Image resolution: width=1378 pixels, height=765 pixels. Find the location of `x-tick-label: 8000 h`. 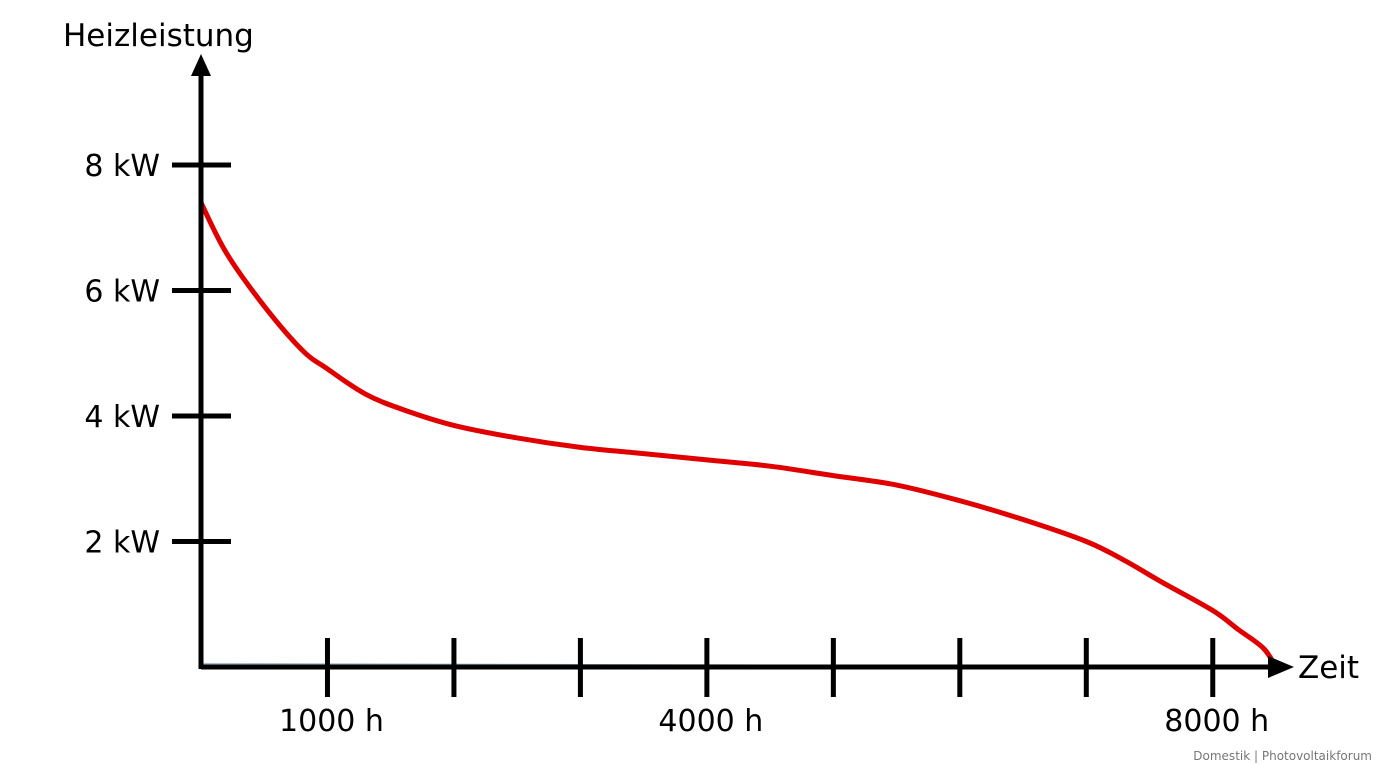

x-tick-label: 8000 h is located at coordinates (1216, 721).